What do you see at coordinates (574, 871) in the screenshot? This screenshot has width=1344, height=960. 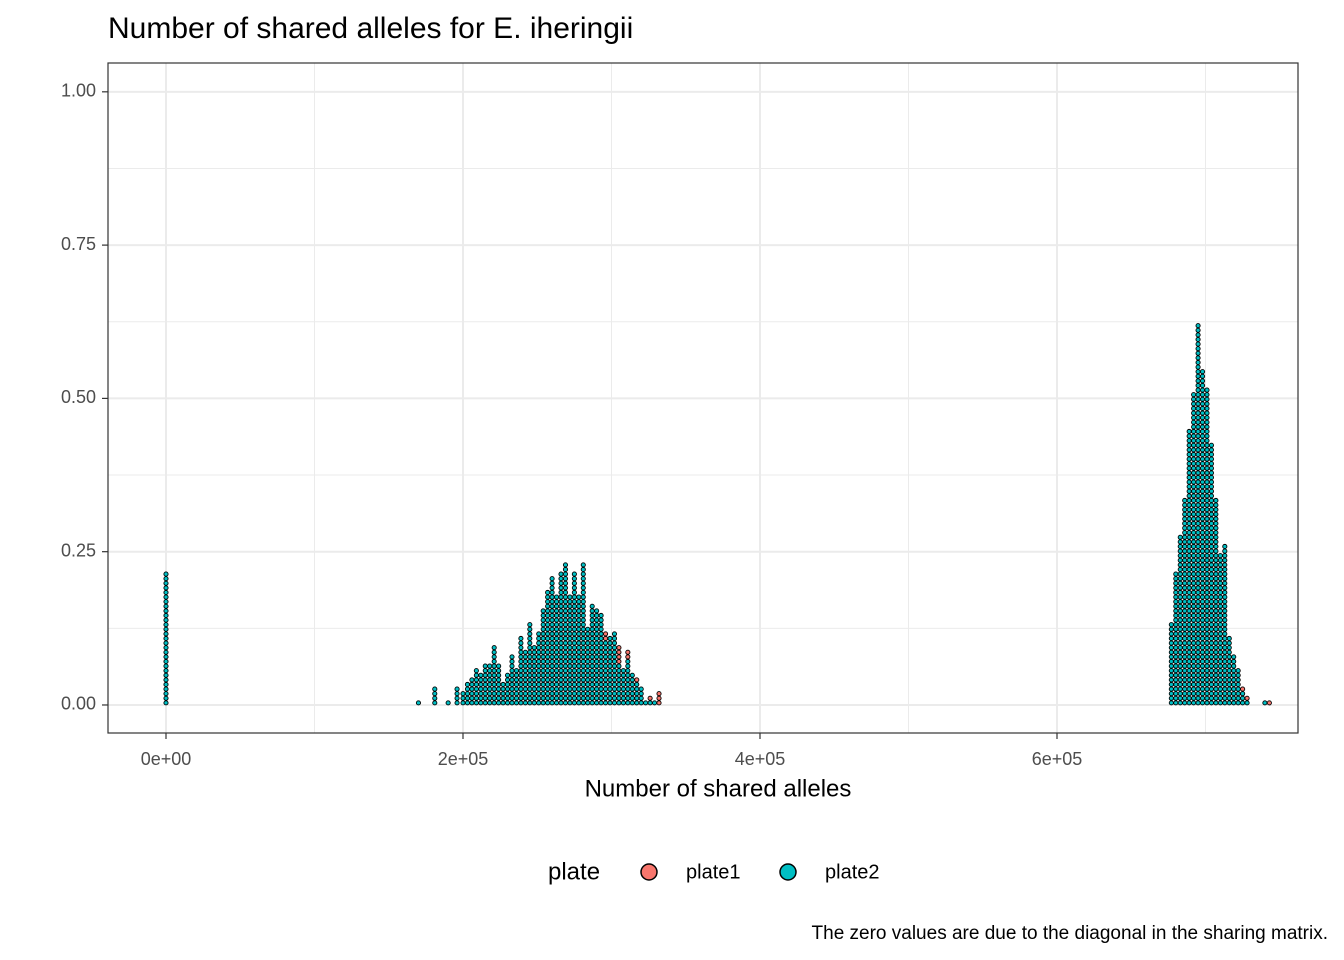 I see `legend-title: plate` at bounding box center [574, 871].